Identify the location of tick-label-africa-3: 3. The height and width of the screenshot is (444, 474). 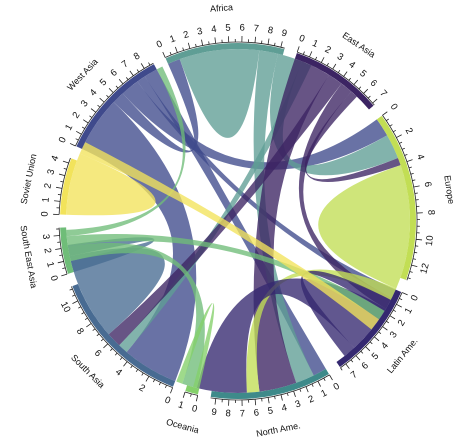
(199, 32).